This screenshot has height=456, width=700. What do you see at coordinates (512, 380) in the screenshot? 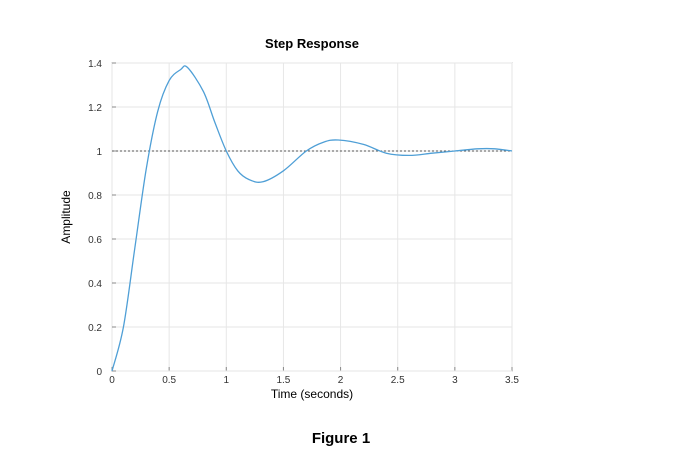
I see `x-tick-label: 3.5` at bounding box center [512, 380].